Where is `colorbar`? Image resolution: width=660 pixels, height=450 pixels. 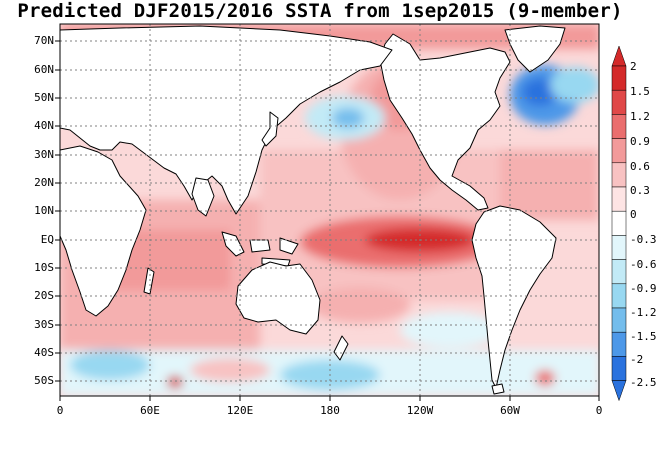 colorbar is located at coordinates (619, 223).